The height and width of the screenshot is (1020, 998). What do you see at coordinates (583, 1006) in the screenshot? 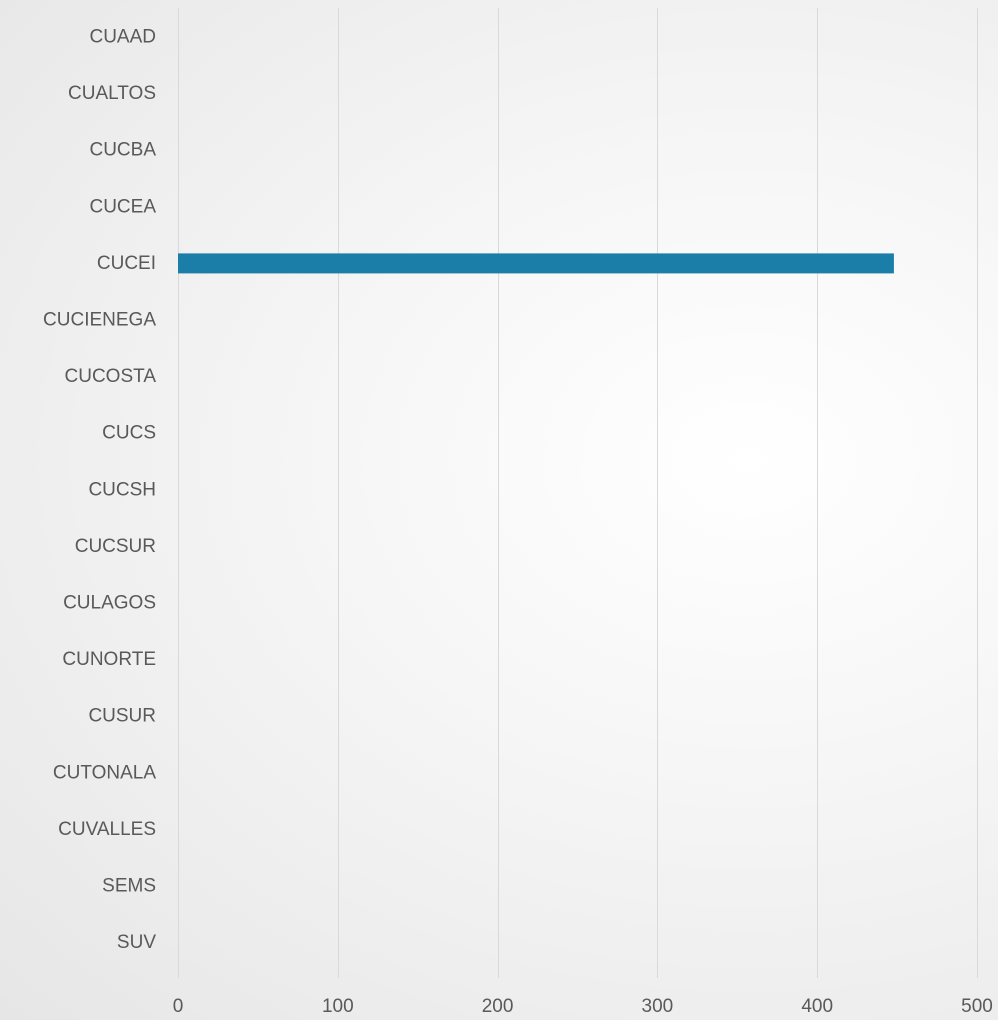
I see `x-tick-labels: 0 100 200 300 400 500` at bounding box center [583, 1006].